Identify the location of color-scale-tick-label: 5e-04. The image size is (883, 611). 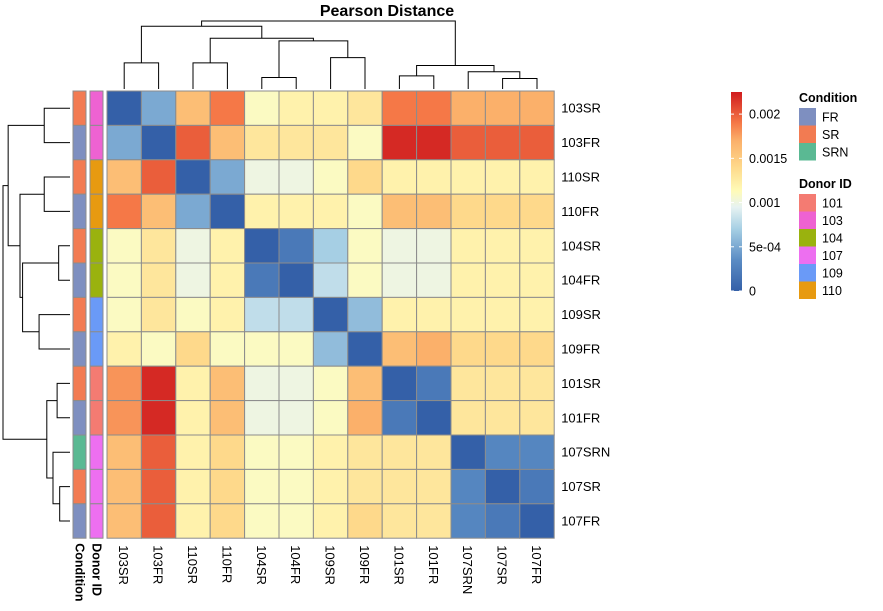
(765, 247).